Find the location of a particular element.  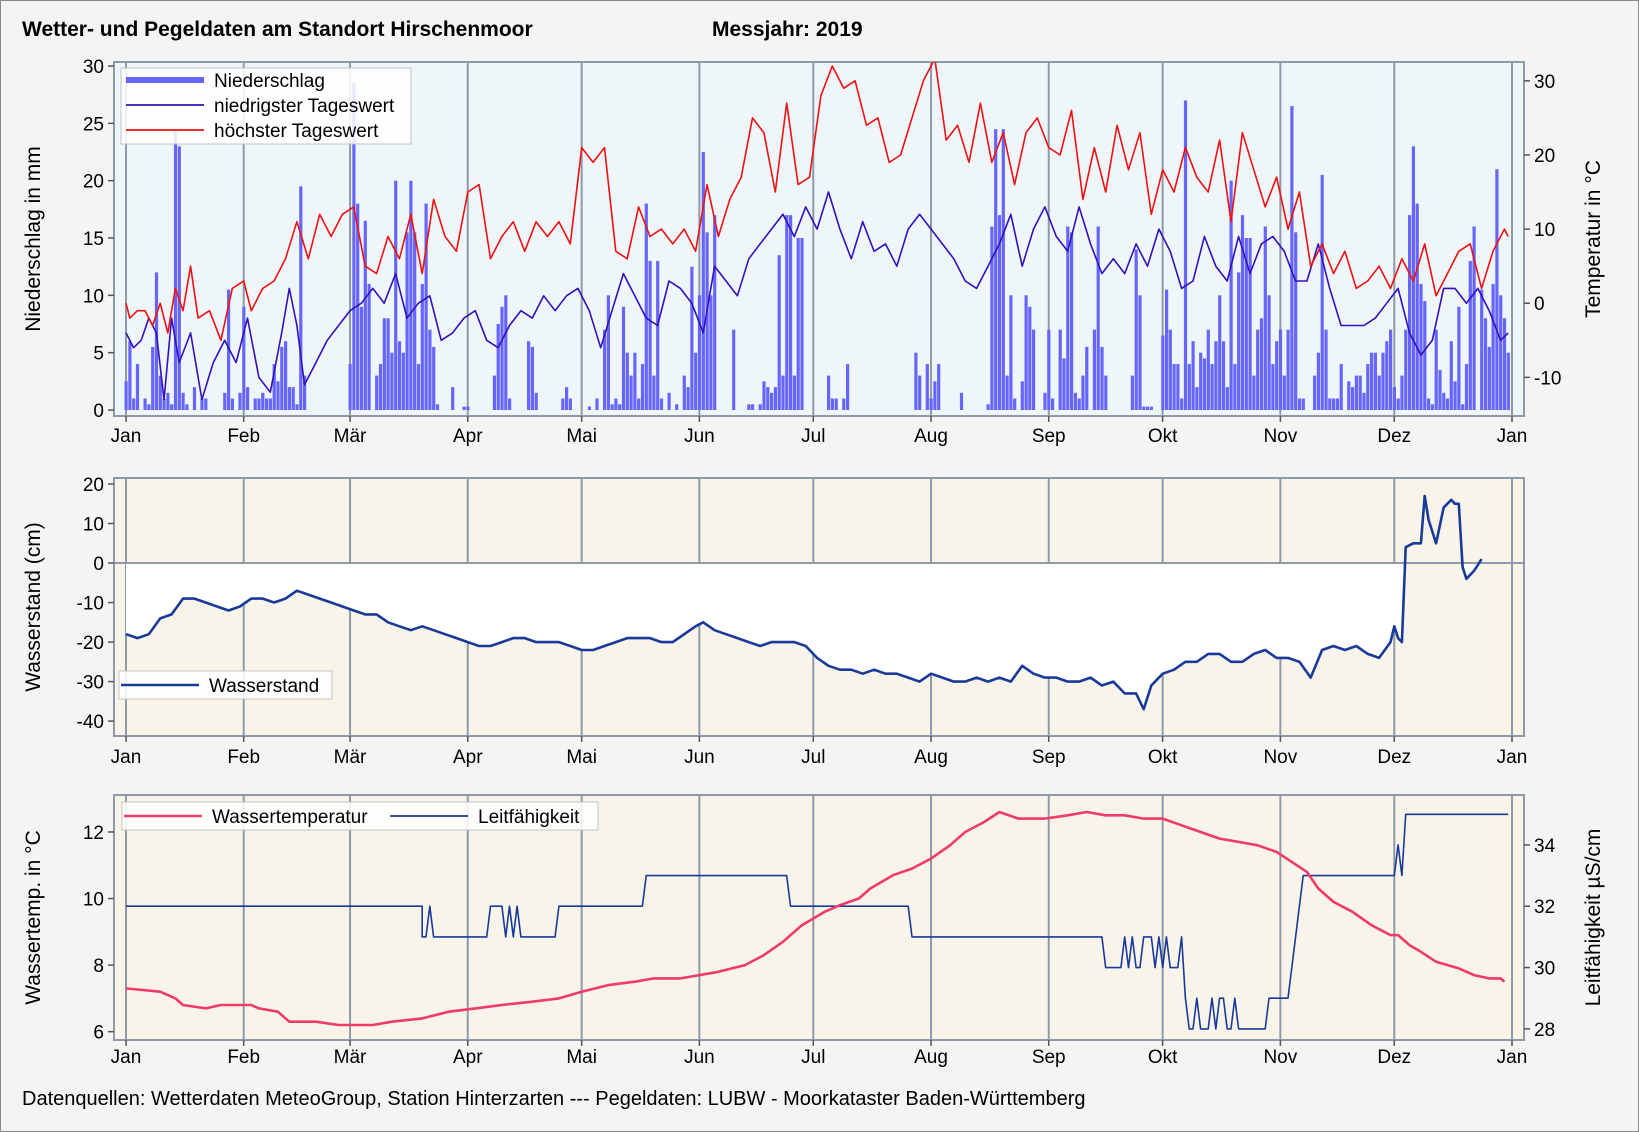

x-tick-label: Okt is located at coordinates (1163, 1057).